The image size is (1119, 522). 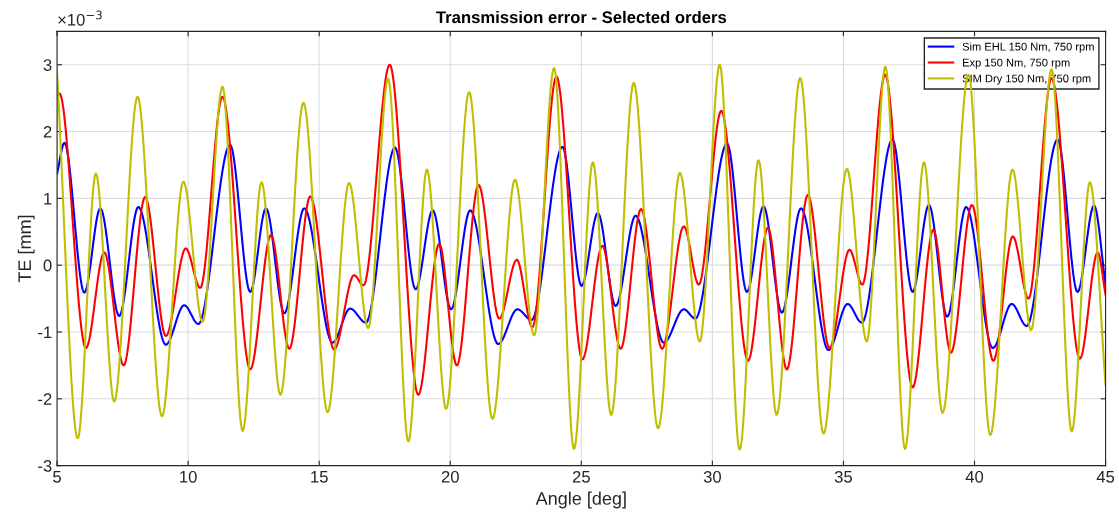 I want to click on x-tick-label: 5, so click(x=57, y=477).